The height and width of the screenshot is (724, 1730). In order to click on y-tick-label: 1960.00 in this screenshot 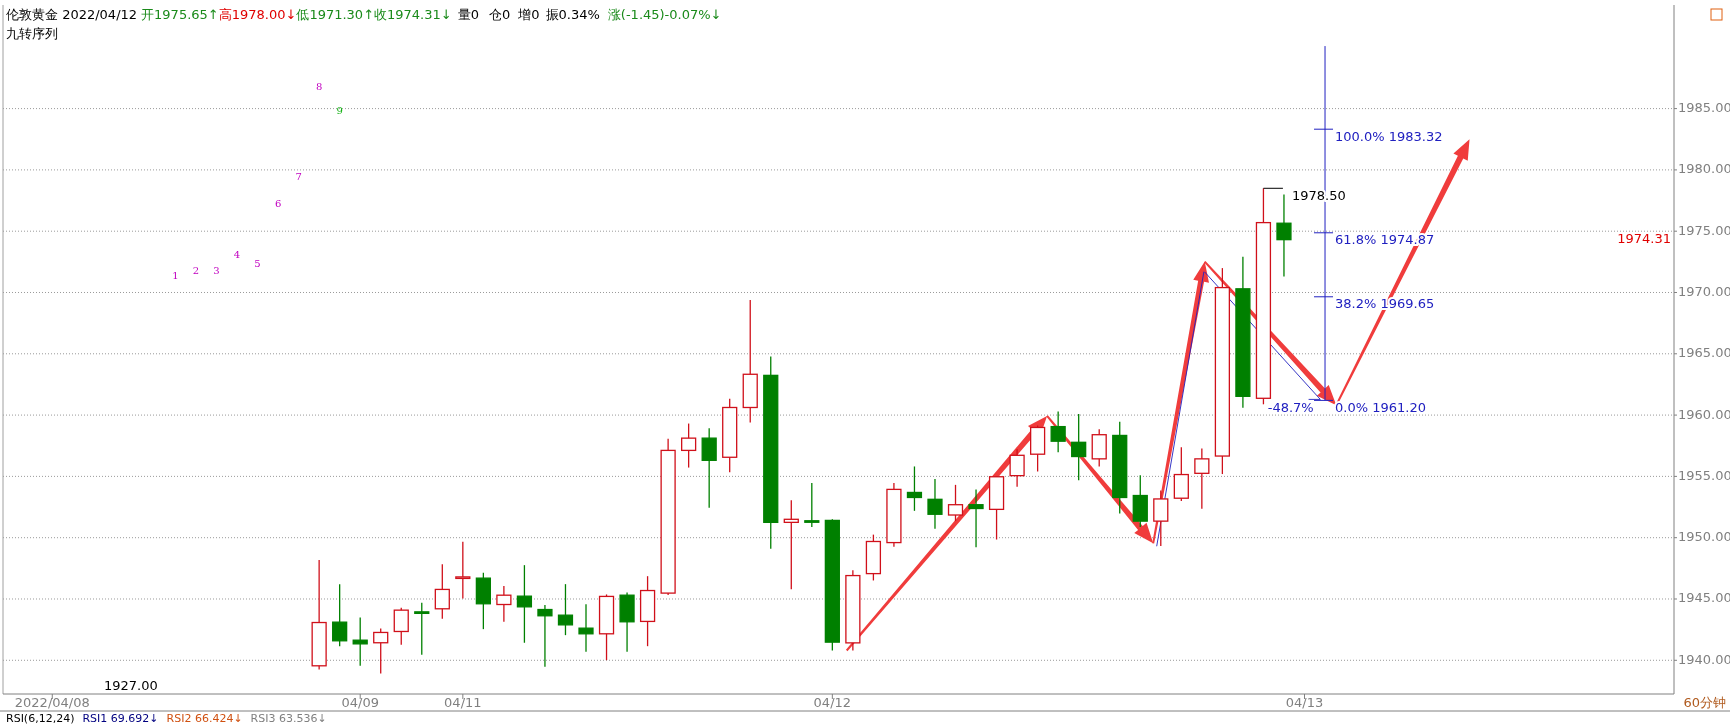, I will do `click(1704, 414)`.